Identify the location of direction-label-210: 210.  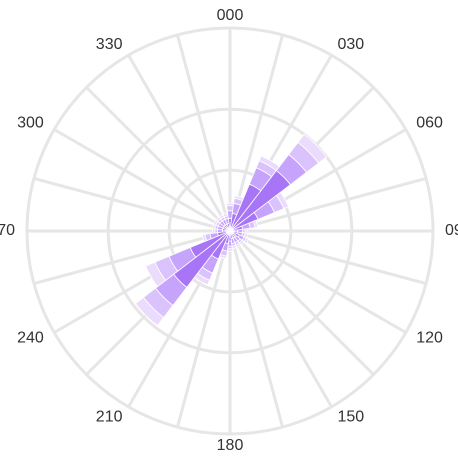
(109, 416).